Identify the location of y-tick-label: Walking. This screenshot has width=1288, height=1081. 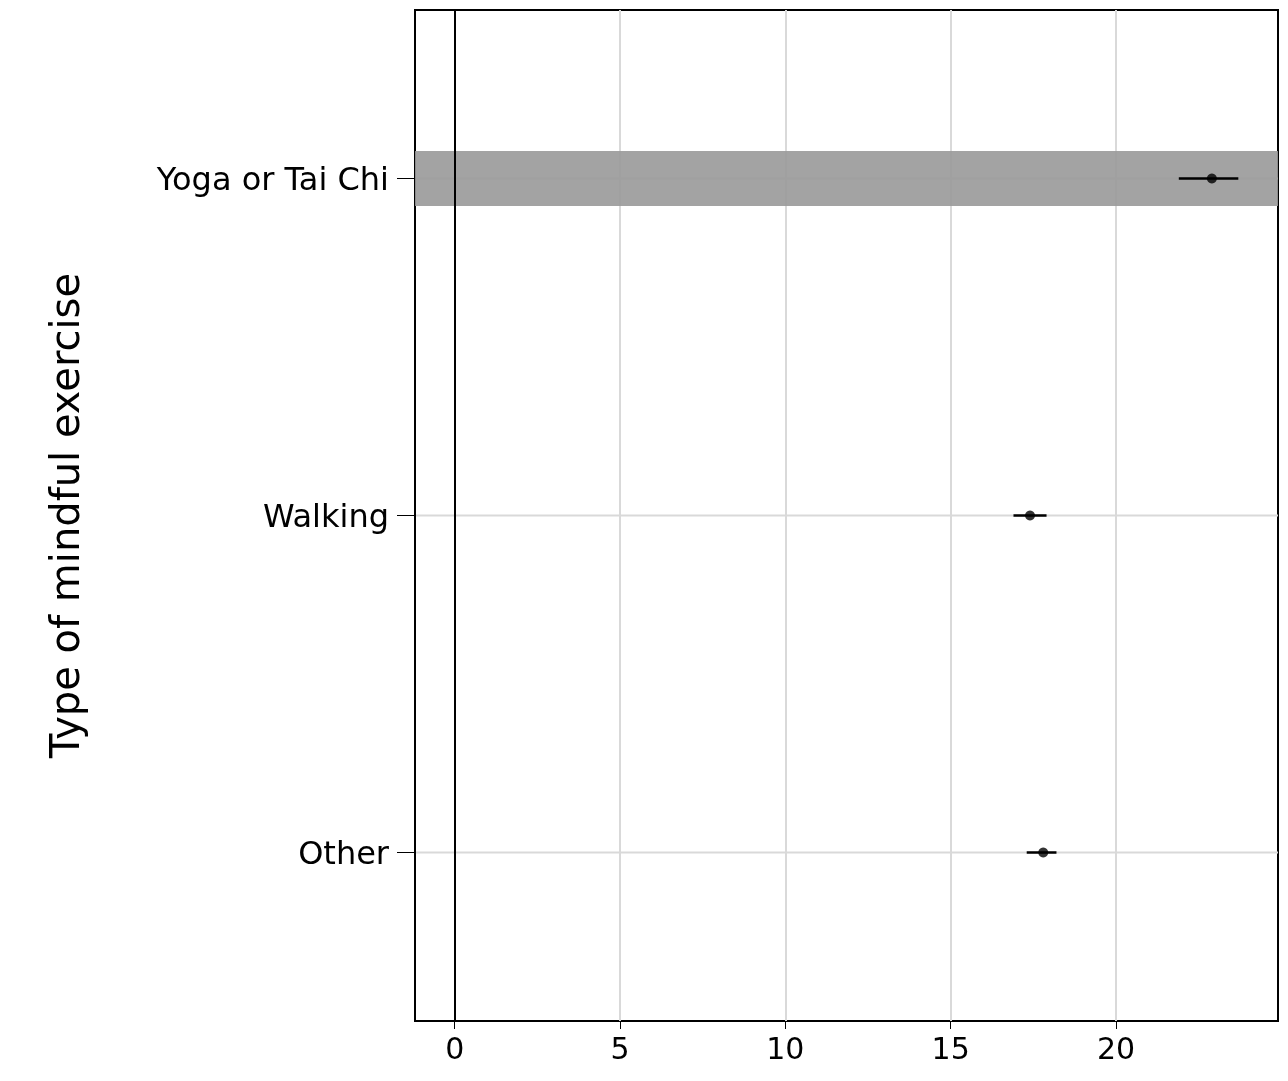
(325, 515).